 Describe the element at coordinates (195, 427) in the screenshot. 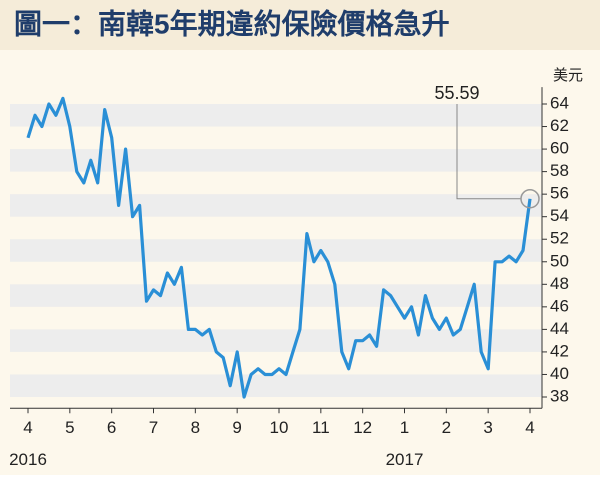

I see `x-tick-label: 8` at that location.